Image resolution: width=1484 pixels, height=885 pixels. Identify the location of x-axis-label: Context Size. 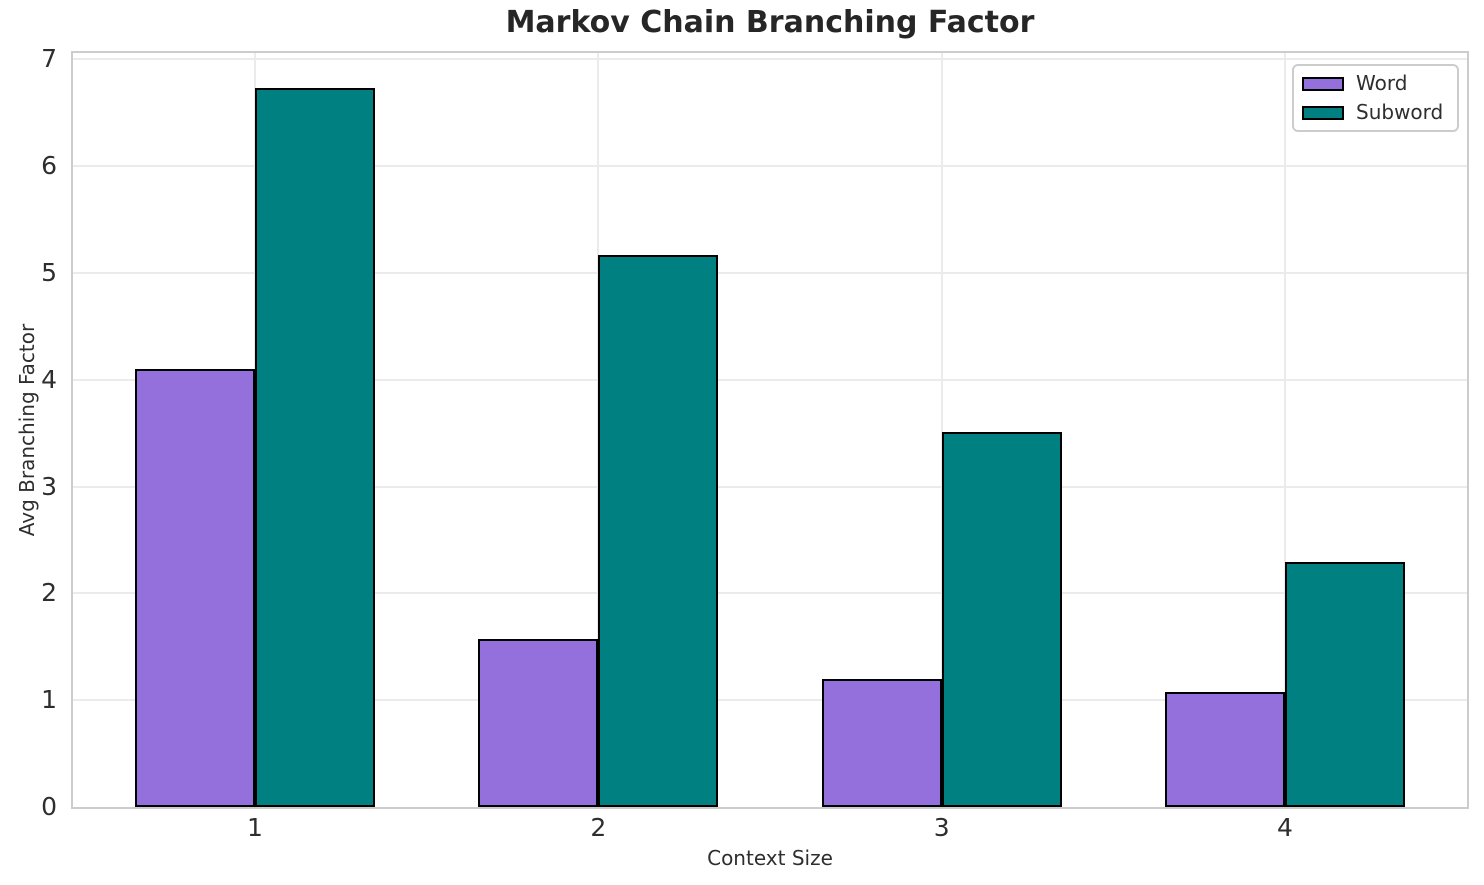
(770, 858).